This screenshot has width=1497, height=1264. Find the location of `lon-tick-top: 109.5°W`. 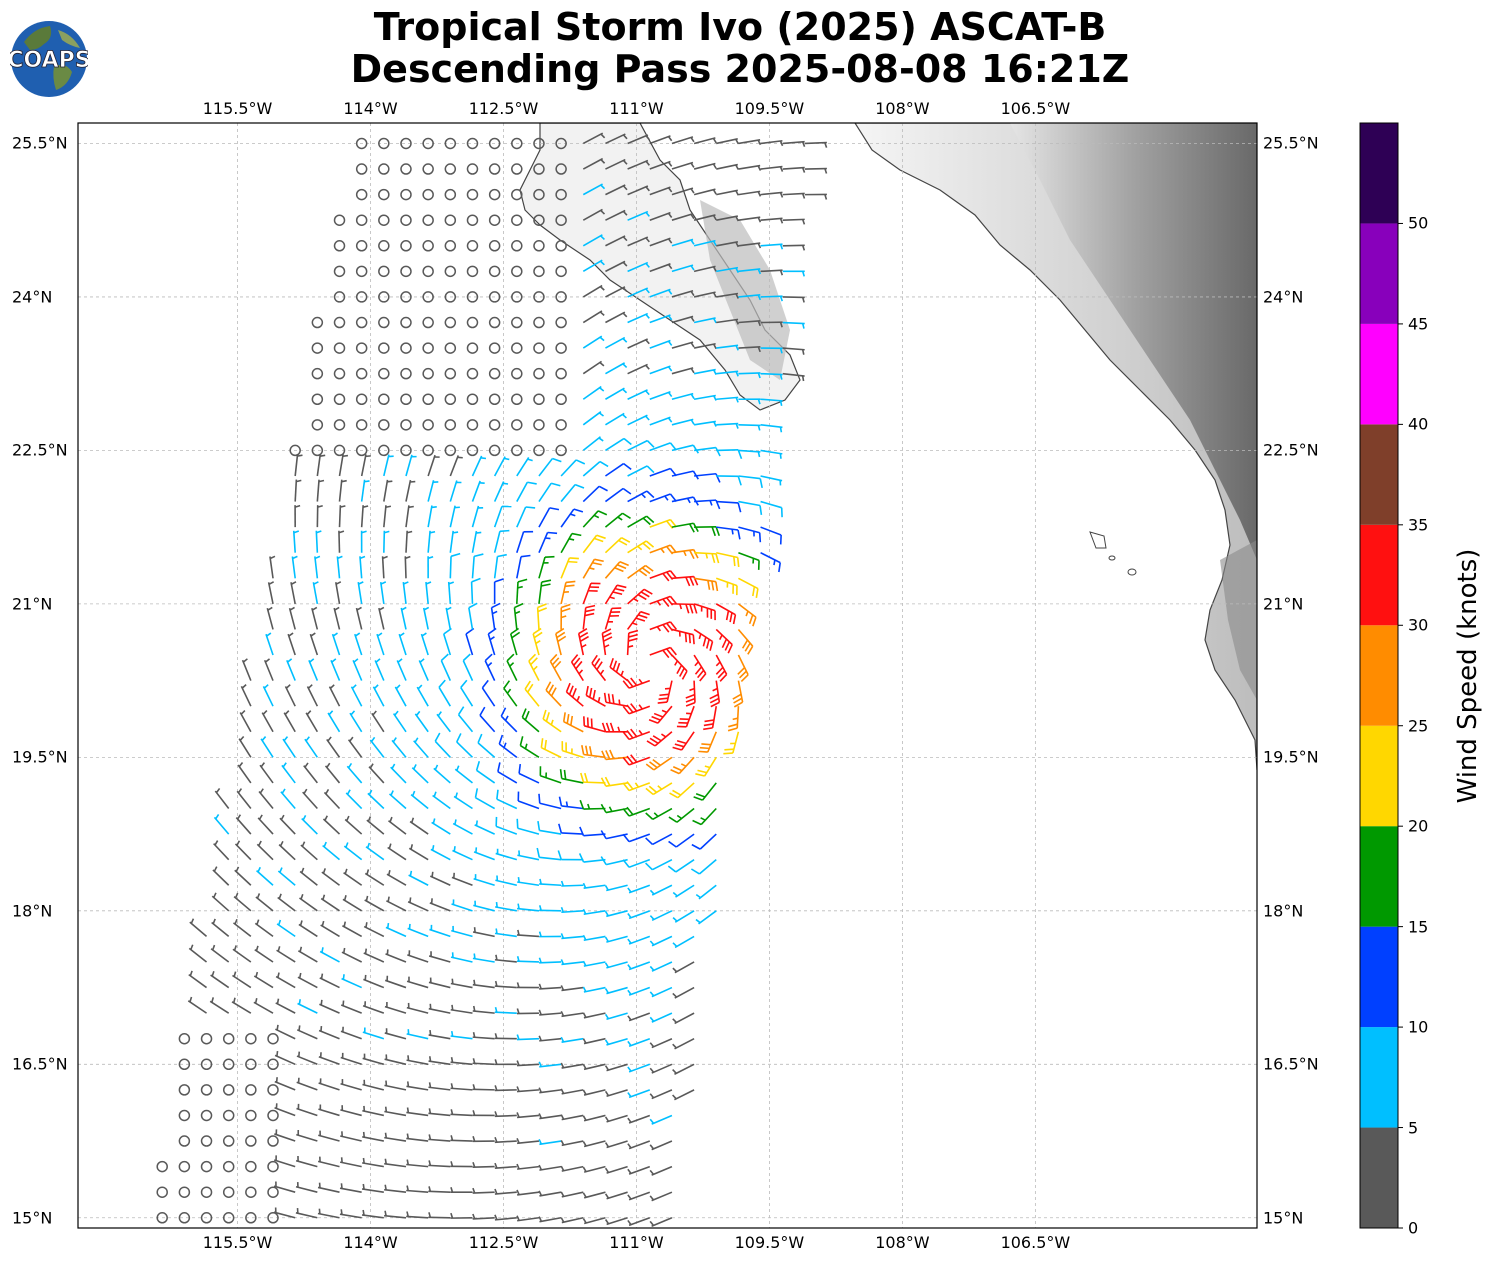

lon-tick-top: 109.5°W is located at coordinates (769, 108).